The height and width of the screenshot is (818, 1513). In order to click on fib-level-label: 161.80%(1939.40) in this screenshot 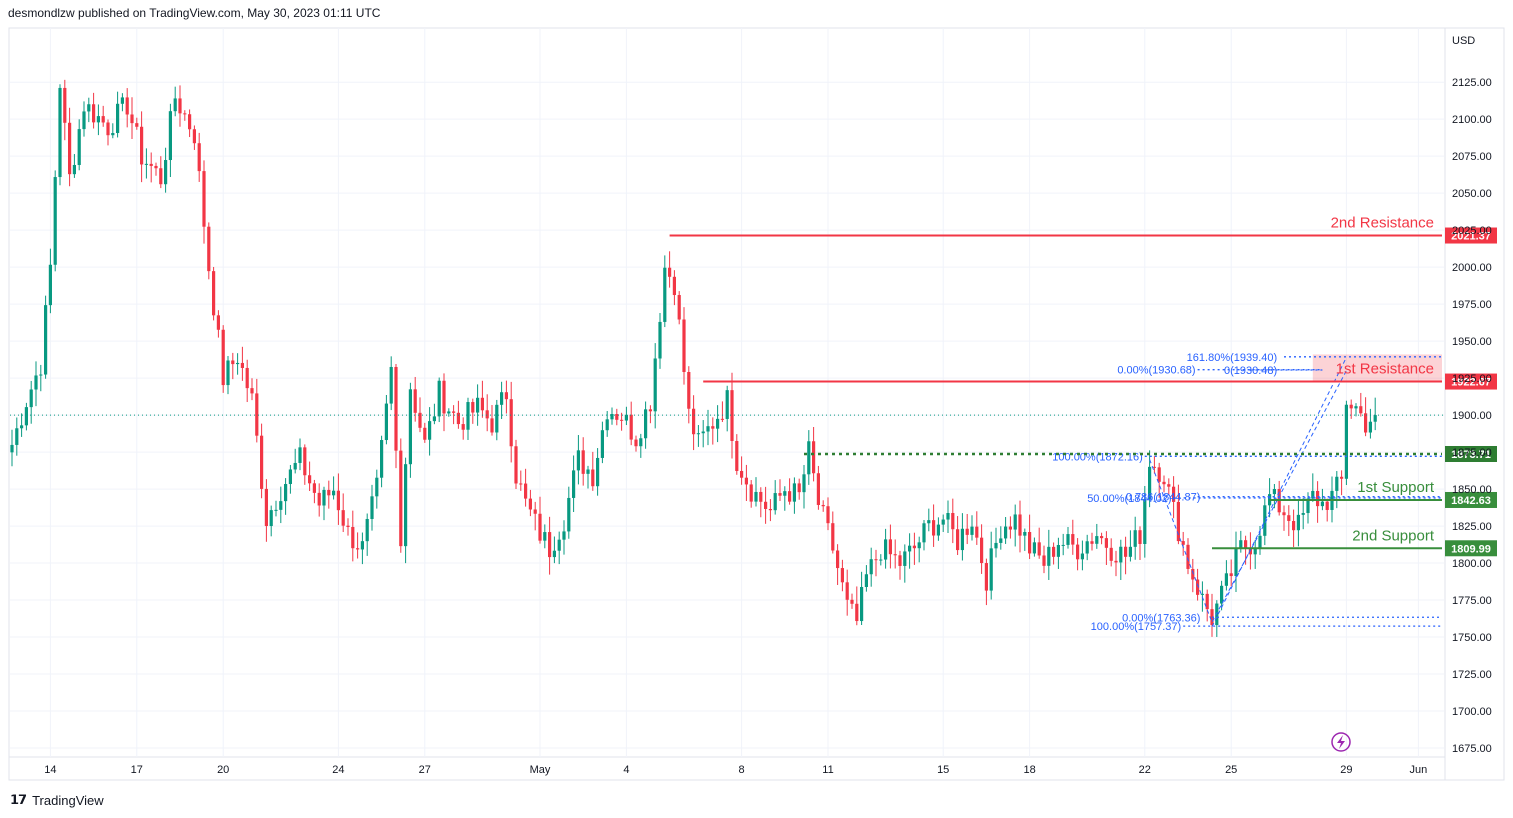, I will do `click(1232, 358)`.